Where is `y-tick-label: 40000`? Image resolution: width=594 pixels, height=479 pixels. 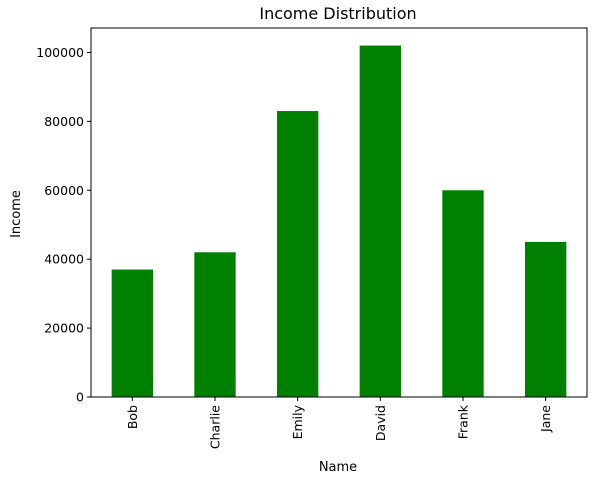 y-tick-label: 40000 is located at coordinates (64, 259).